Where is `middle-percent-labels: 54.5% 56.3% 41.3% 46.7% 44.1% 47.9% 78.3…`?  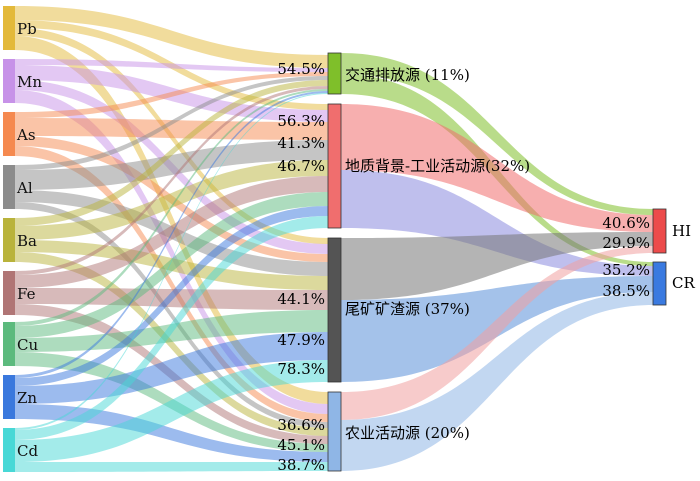 middle-percent-labels: 54.5% 56.3% 41.3% 46.7% 44.1% 47.9% 78.3… is located at coordinates (301, 267).